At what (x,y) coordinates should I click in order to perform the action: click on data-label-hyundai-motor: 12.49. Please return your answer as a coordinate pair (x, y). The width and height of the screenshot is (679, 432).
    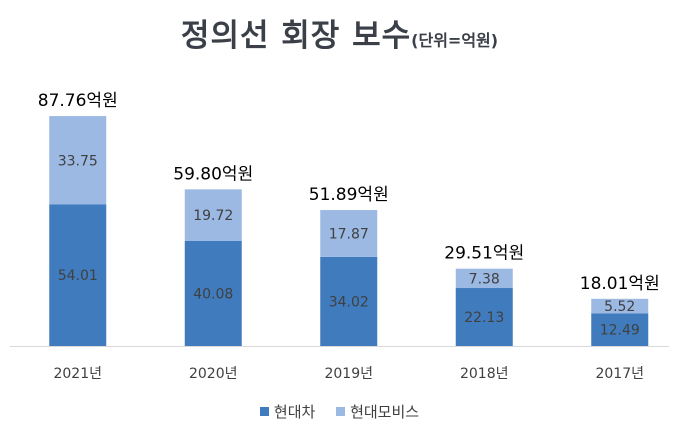
    Looking at the image, I should click on (620, 331).